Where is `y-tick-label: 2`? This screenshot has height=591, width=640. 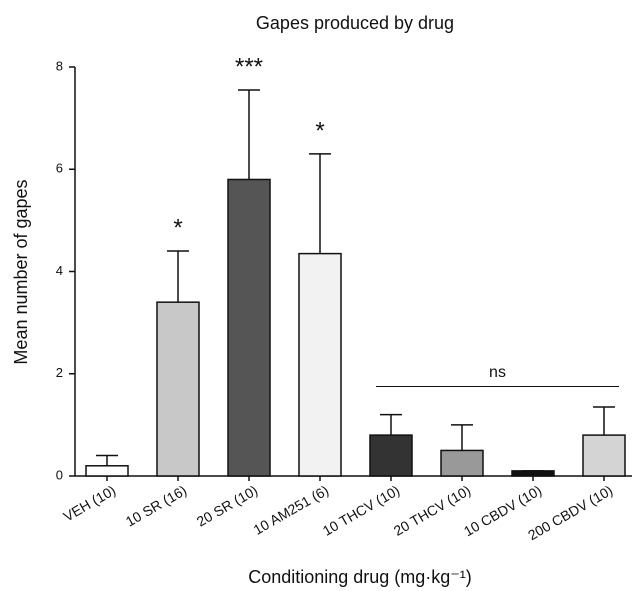
y-tick-label: 2 is located at coordinates (59, 372).